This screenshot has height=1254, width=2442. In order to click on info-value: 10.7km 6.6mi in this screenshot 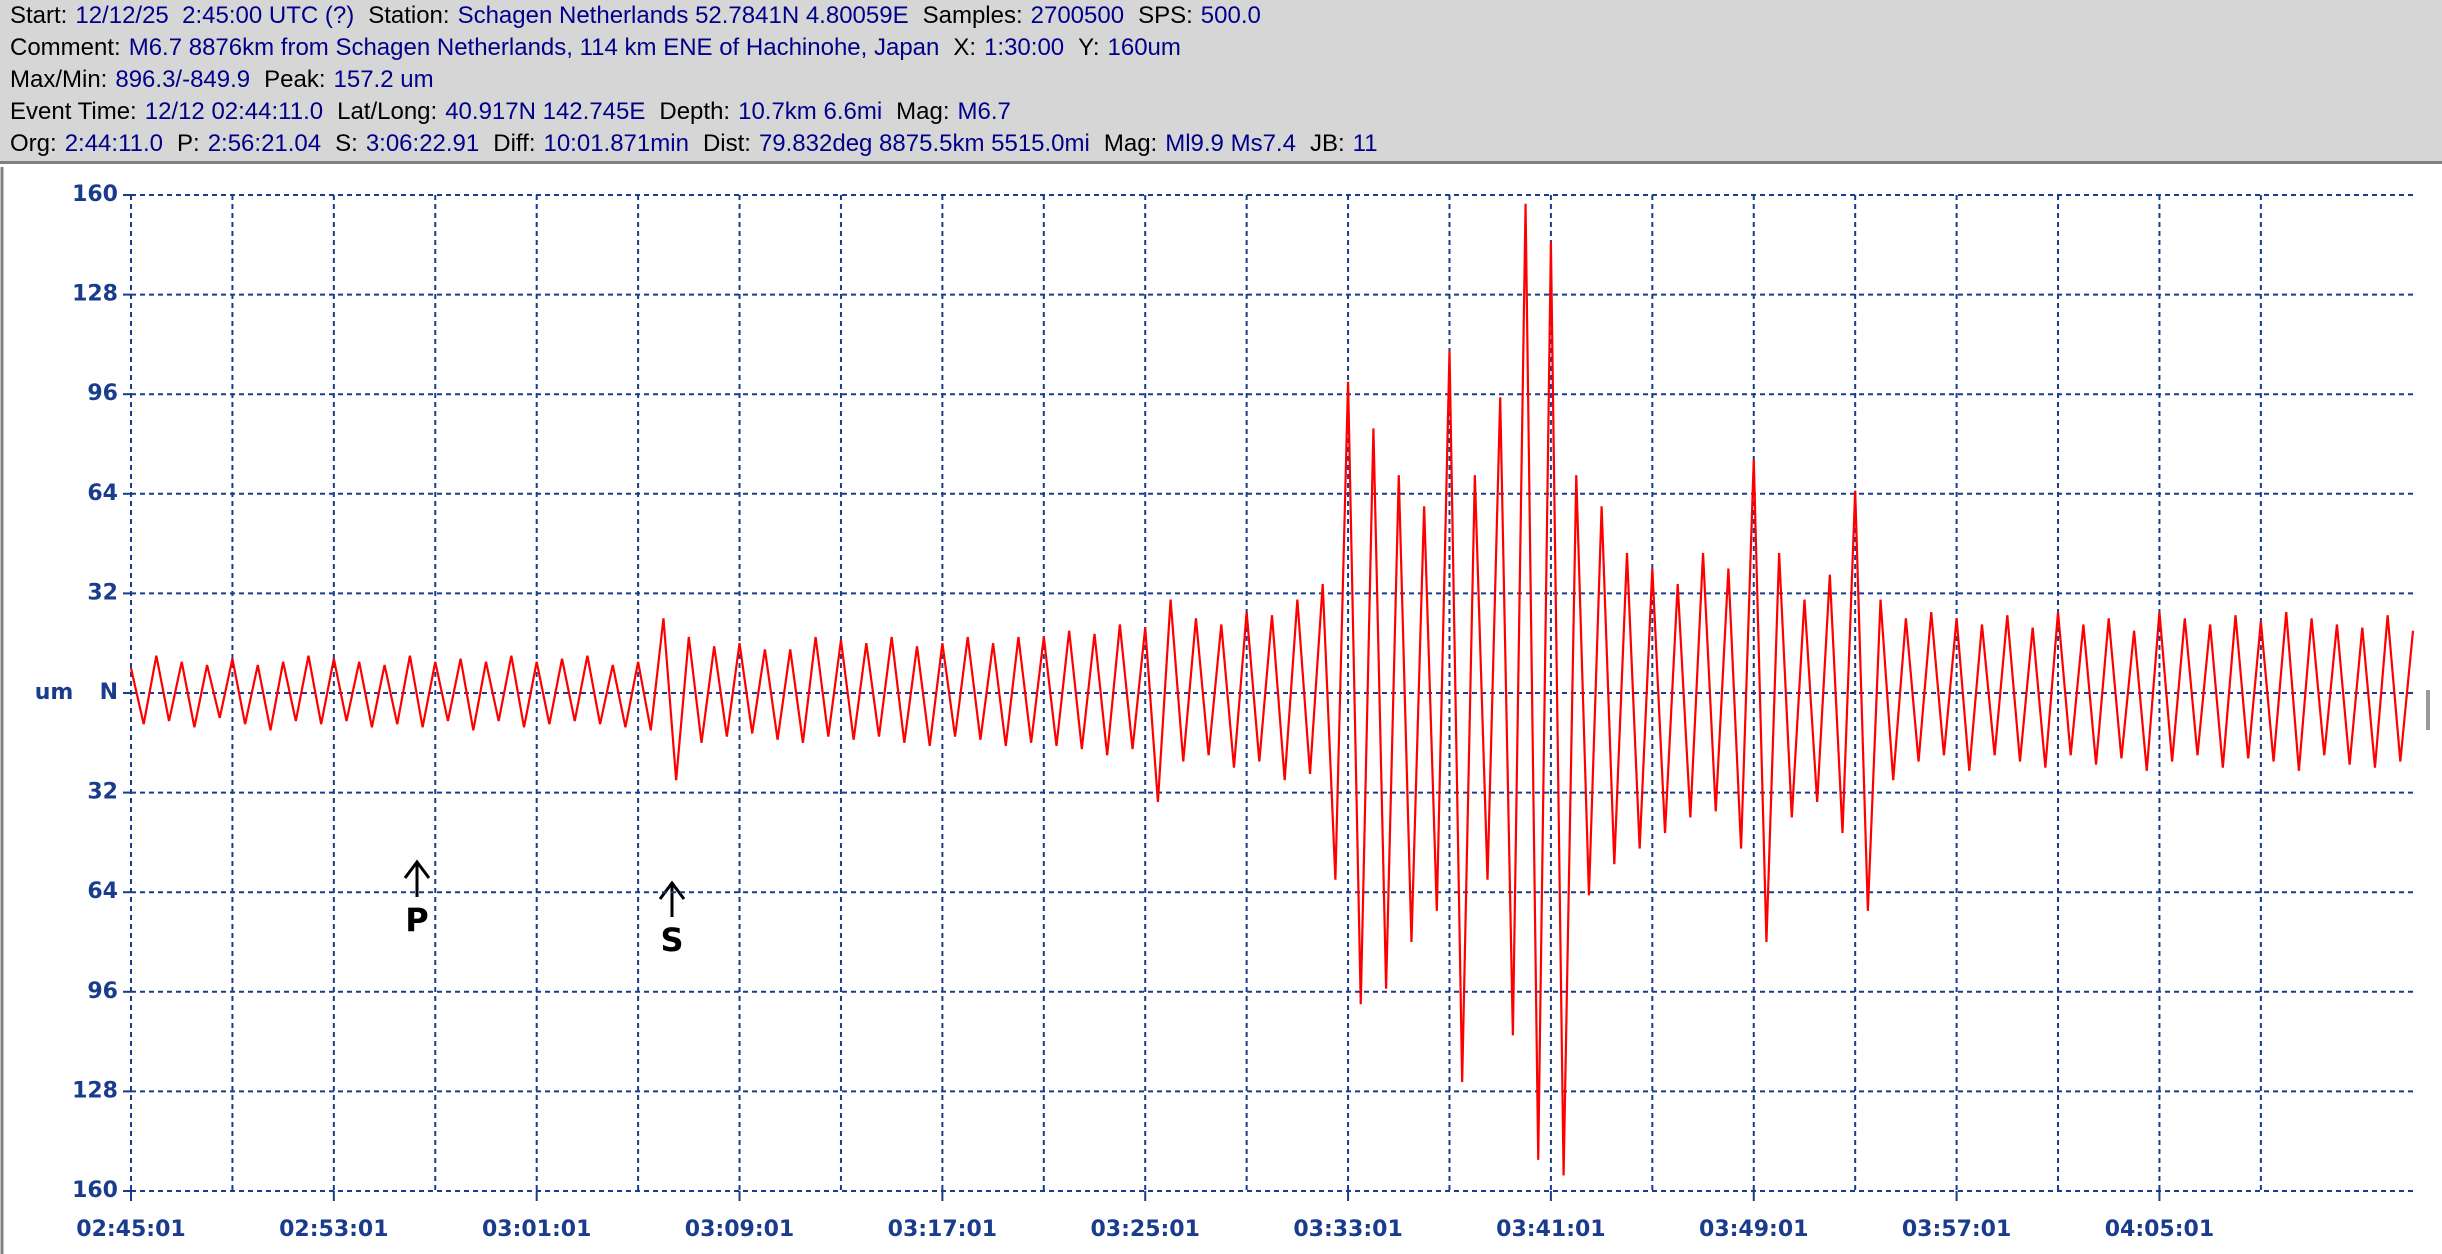, I will do `click(810, 111)`.